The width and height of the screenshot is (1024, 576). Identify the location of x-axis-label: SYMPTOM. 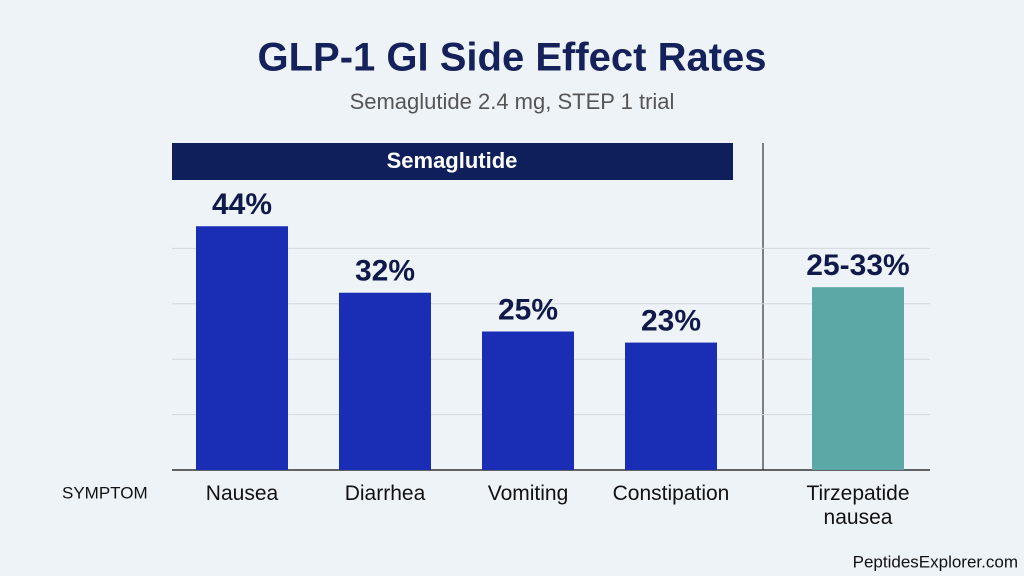
(105, 492).